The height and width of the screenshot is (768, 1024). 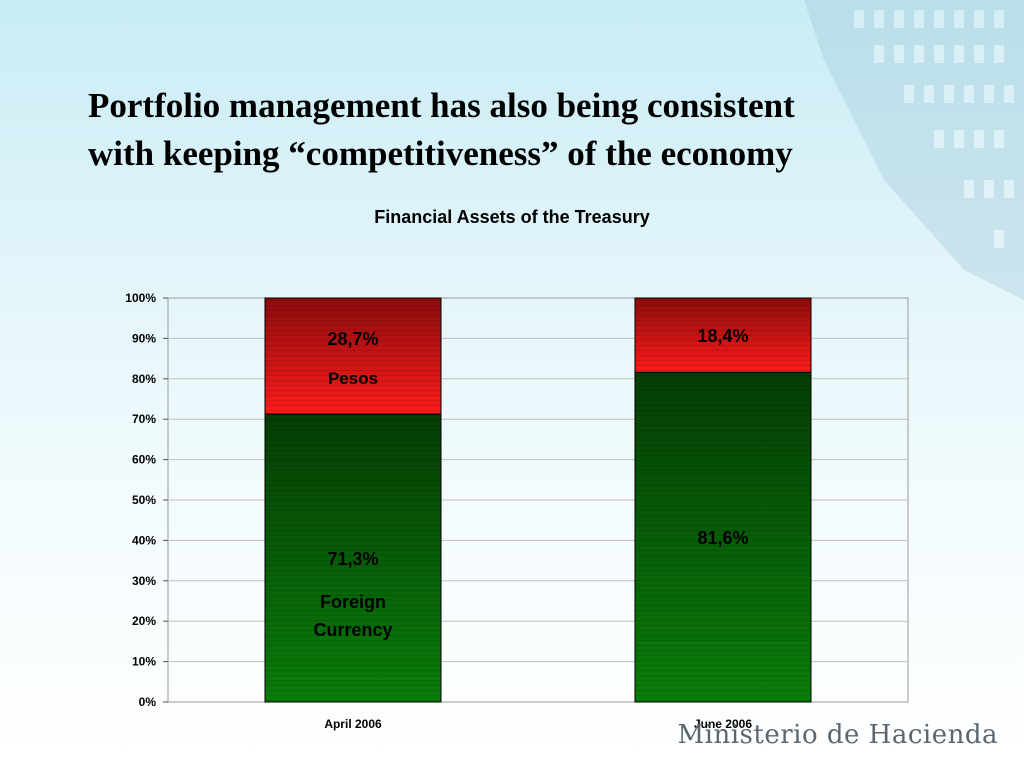 What do you see at coordinates (512, 217) in the screenshot?
I see `chart-title: Financial Assets of the Treasury` at bounding box center [512, 217].